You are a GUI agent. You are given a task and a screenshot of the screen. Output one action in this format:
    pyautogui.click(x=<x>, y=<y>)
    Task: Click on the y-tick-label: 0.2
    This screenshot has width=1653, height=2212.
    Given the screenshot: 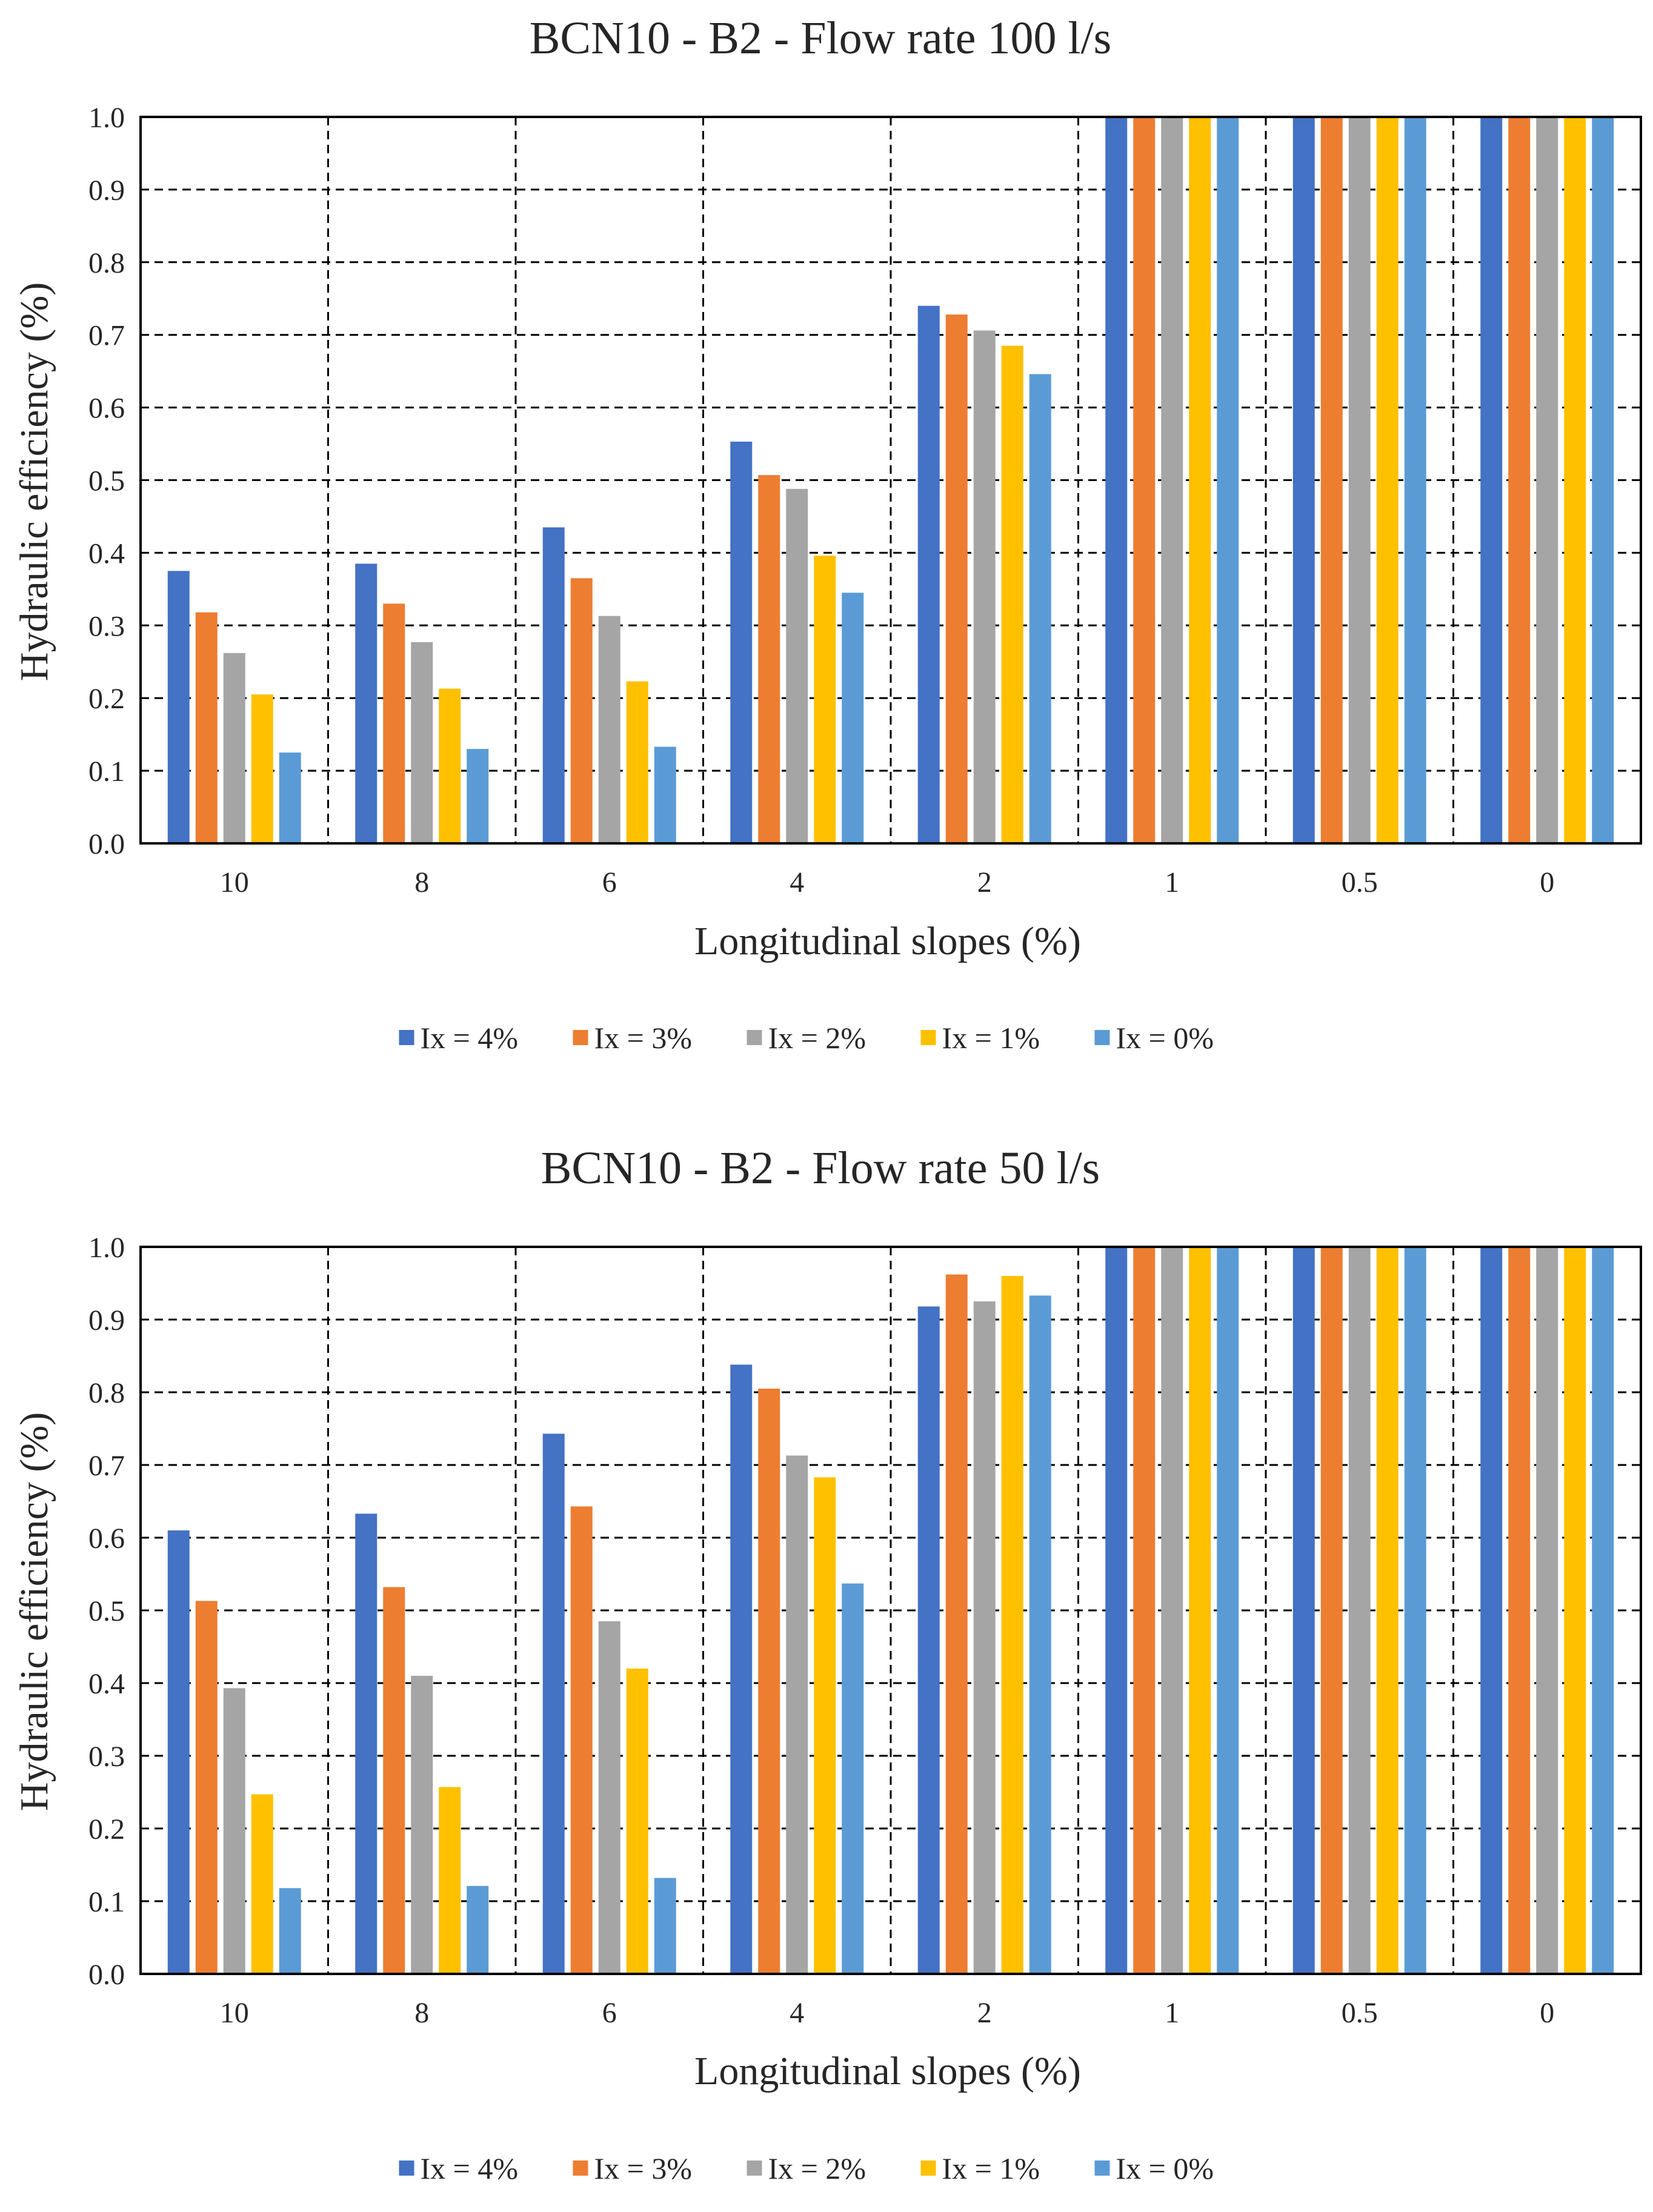 What is the action you would take?
    pyautogui.click(x=107, y=699)
    